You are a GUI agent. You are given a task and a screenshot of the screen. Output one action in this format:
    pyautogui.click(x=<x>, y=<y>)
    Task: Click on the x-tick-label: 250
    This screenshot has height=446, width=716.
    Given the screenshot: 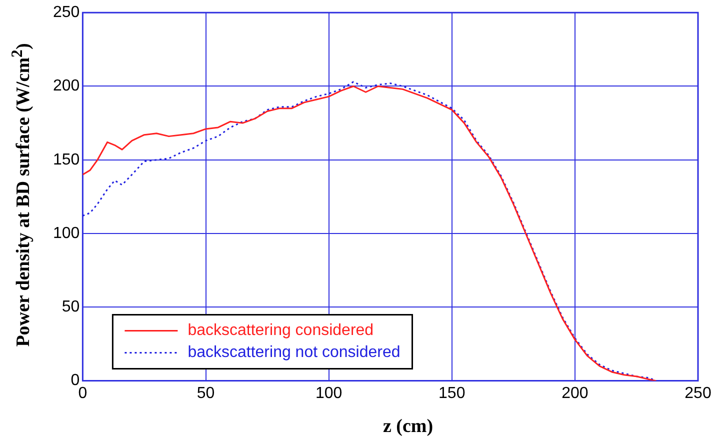 What is the action you would take?
    pyautogui.click(x=698, y=393)
    